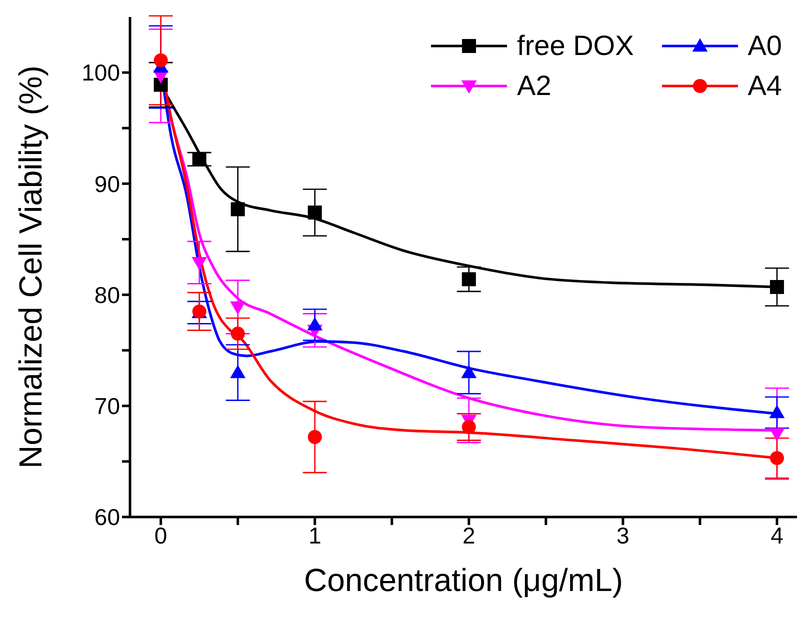 The width and height of the screenshot is (800, 621). Describe the element at coordinates (30, 267) in the screenshot. I see `y-axis-title: Normalized Cell Viability (%)` at that location.